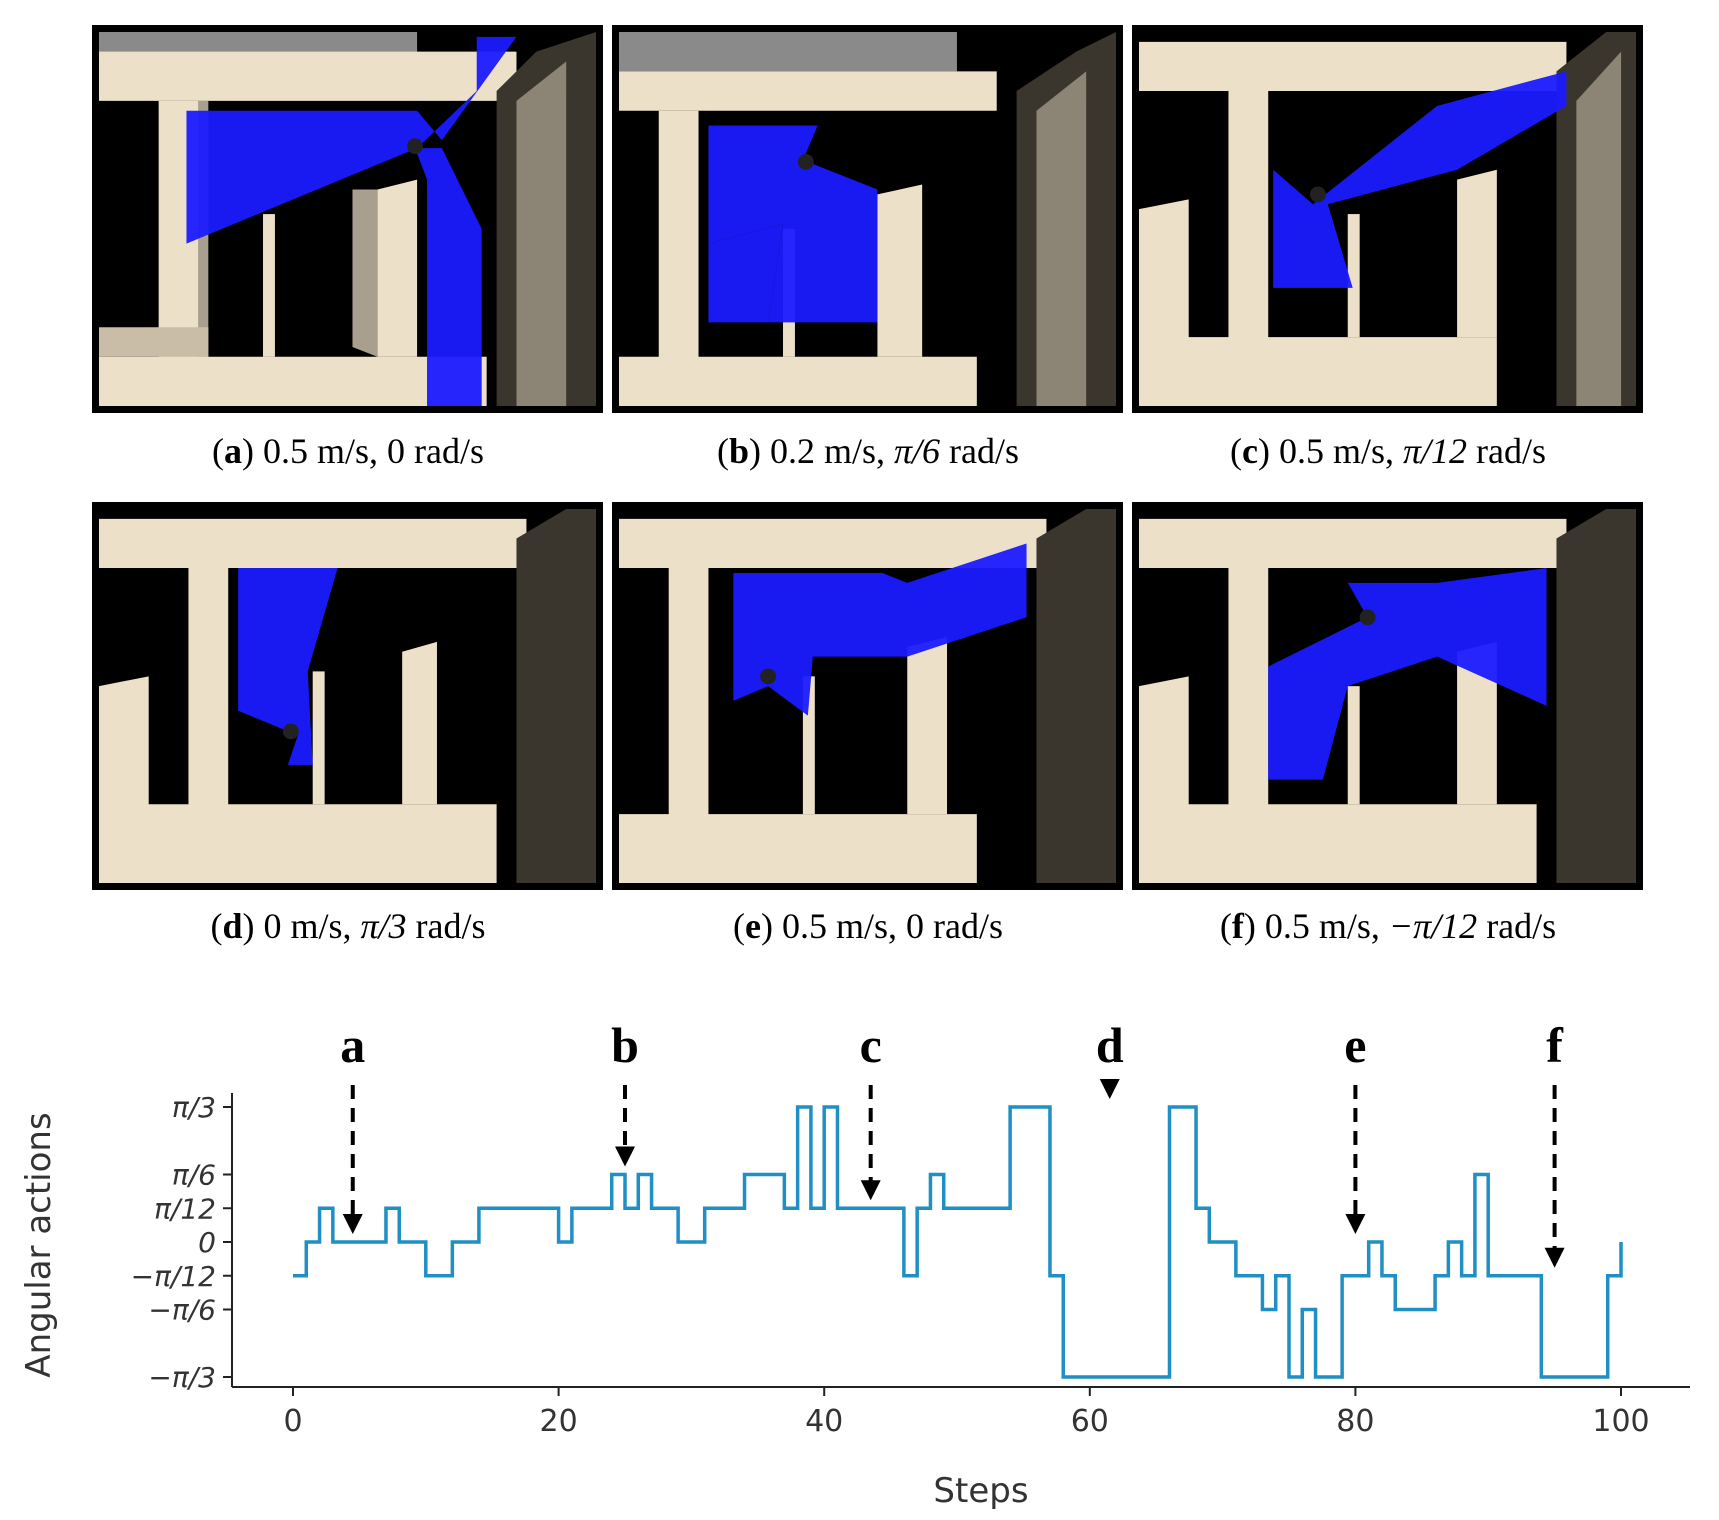 This screenshot has height=1520, width=1719. What do you see at coordinates (1355, 1045) in the screenshot?
I see `annotation-label-e: e` at bounding box center [1355, 1045].